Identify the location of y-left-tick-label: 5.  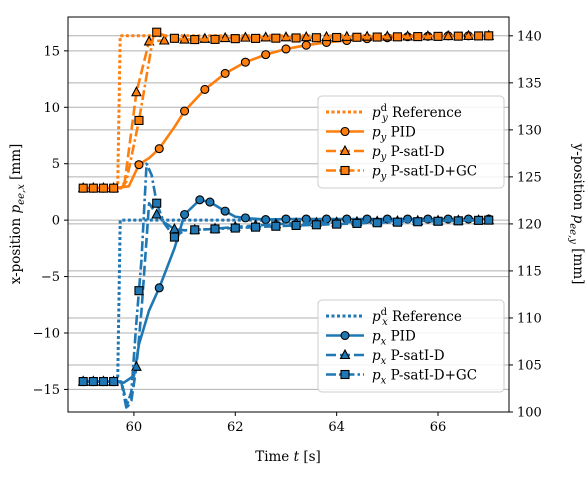
(56, 164).